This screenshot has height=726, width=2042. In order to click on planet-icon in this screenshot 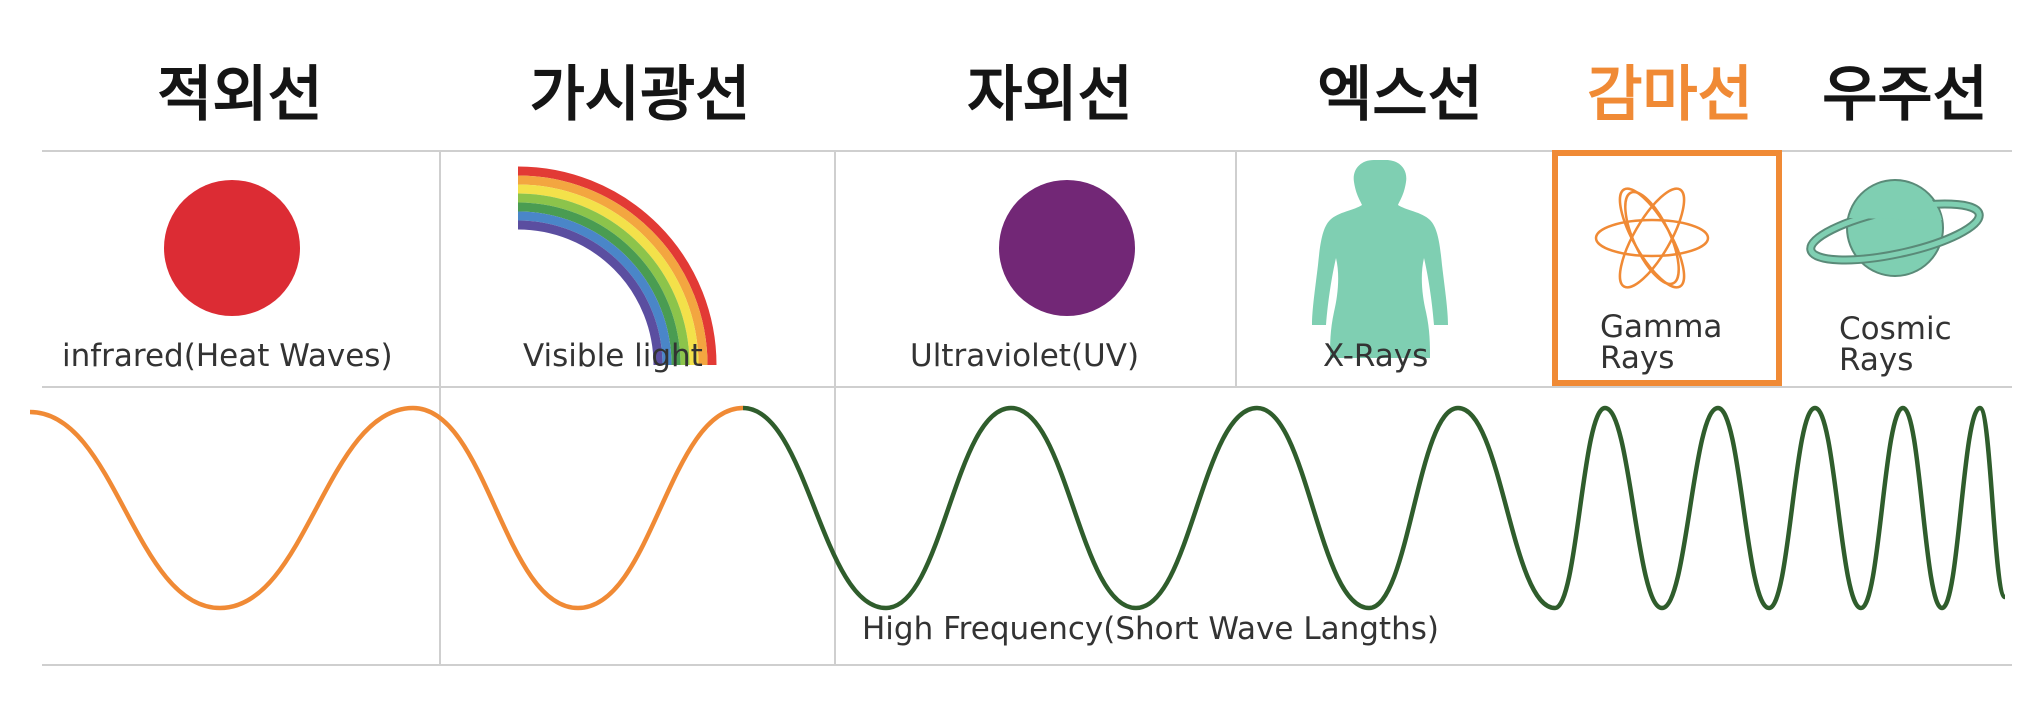, I will do `click(1895, 228)`.